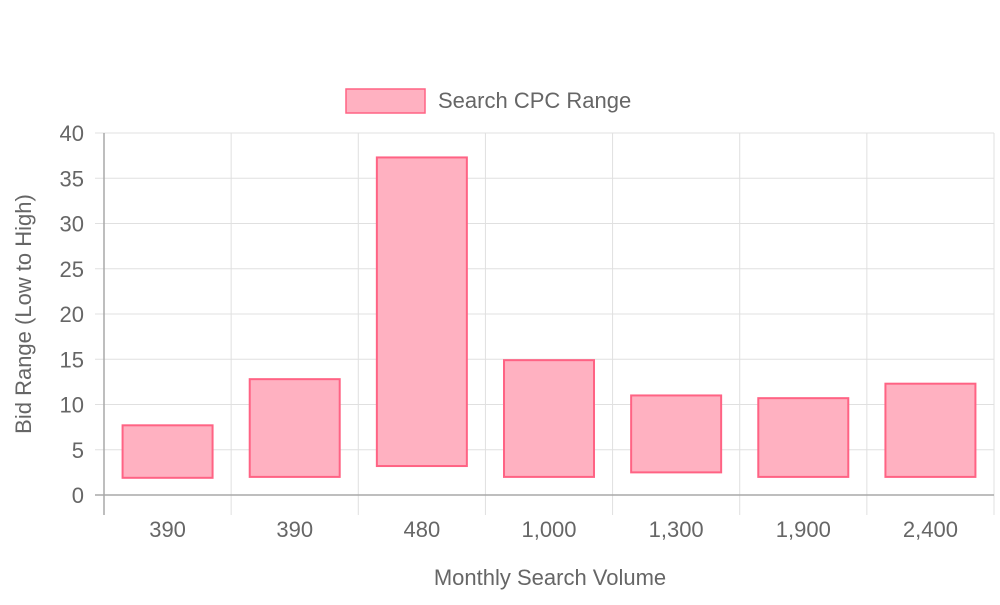 This screenshot has height=605, width=1000. Describe the element at coordinates (78, 495) in the screenshot. I see `y-tick-label: 0` at that location.